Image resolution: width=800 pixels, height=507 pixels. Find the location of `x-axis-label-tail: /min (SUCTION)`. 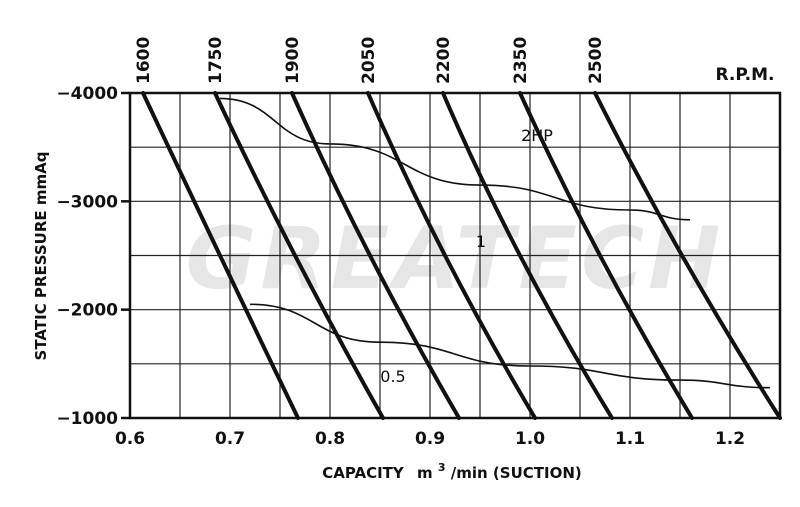

x-axis-label-tail: /min (SUCTION) is located at coordinates (516, 473).